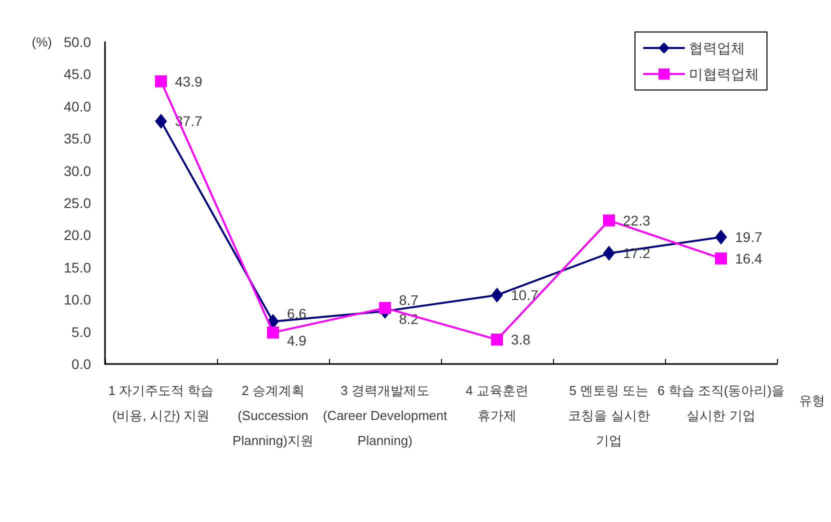 This screenshot has height=522, width=831. I want to click on x-tick-label: 2 승계계획 (Succession Planning)지원, so click(273, 415).